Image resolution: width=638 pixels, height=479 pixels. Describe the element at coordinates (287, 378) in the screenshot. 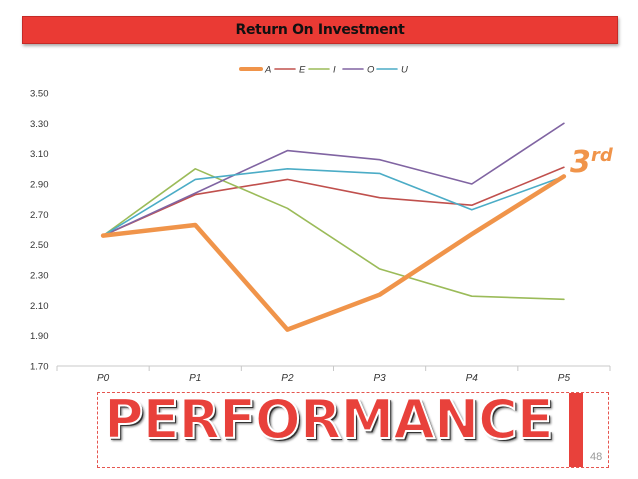

I see `x-tick-label: P2` at that location.